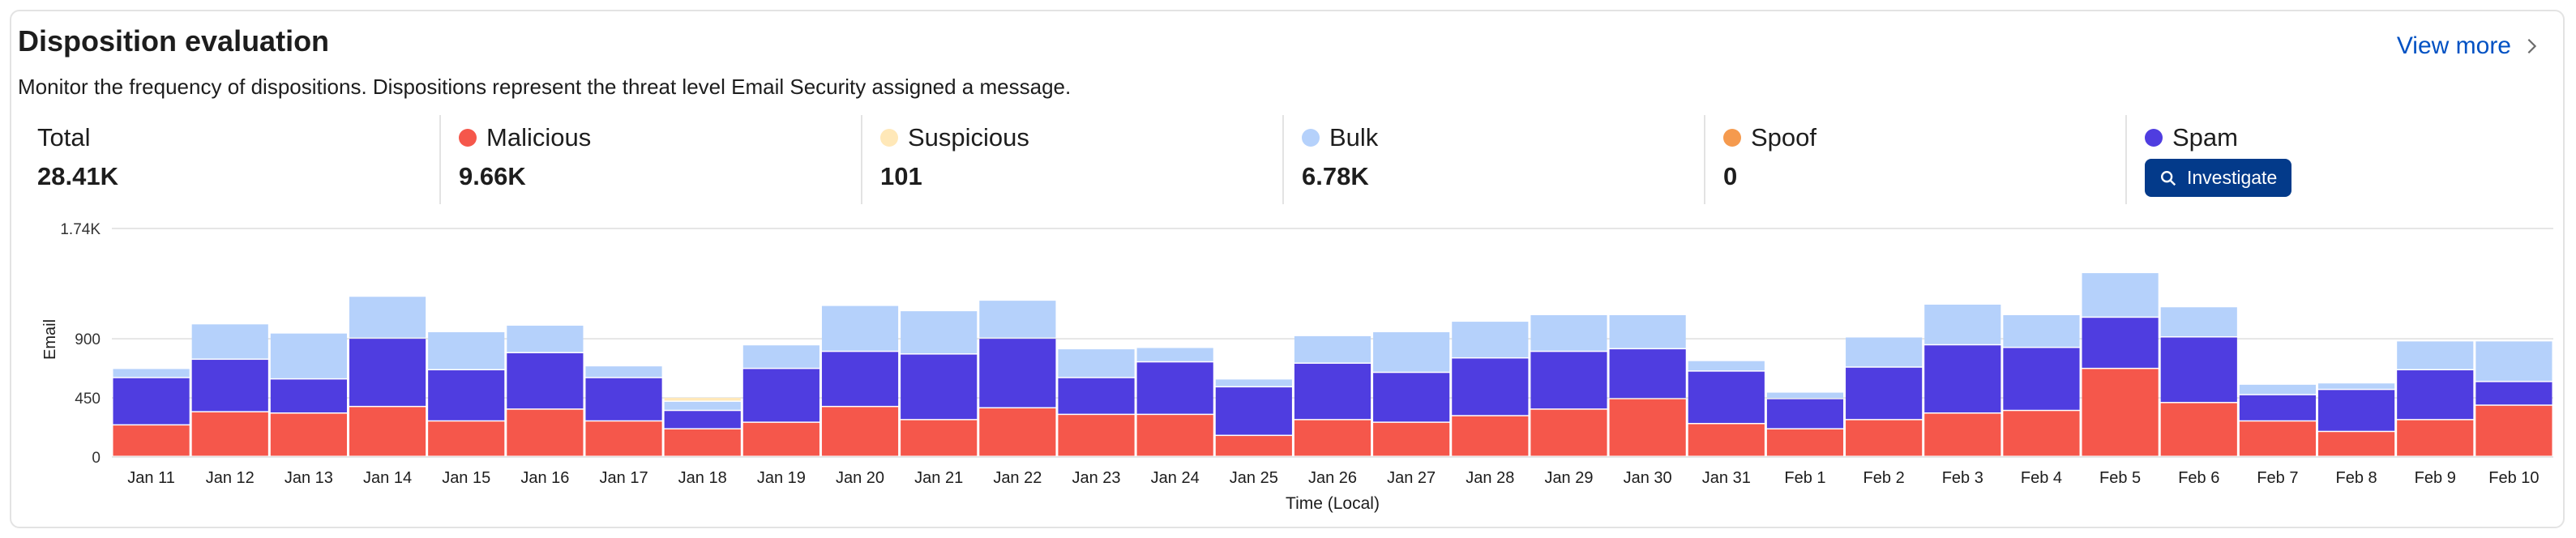 This screenshot has height=538, width=2576. What do you see at coordinates (702, 399) in the screenshot?
I see `bar-suspicious` at bounding box center [702, 399].